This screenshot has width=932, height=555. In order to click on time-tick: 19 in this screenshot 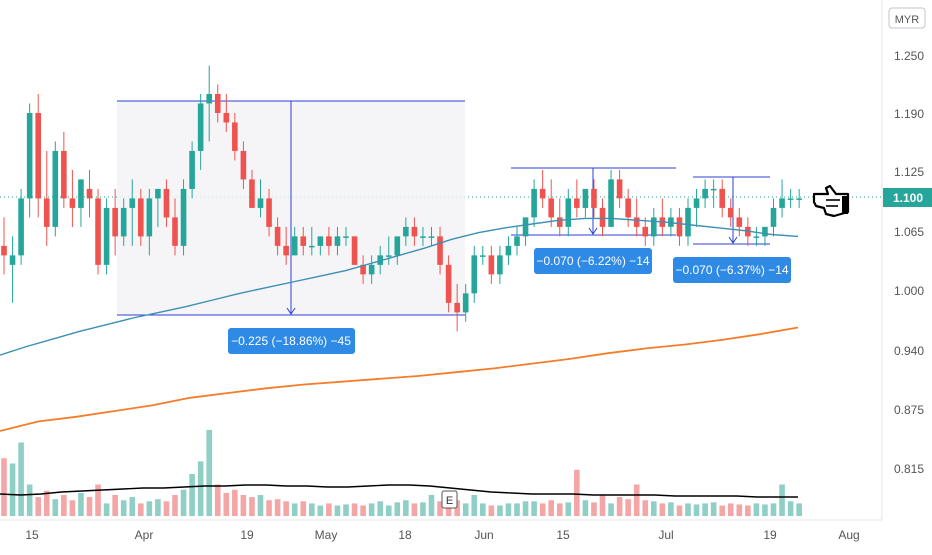, I will do `click(247, 535)`.